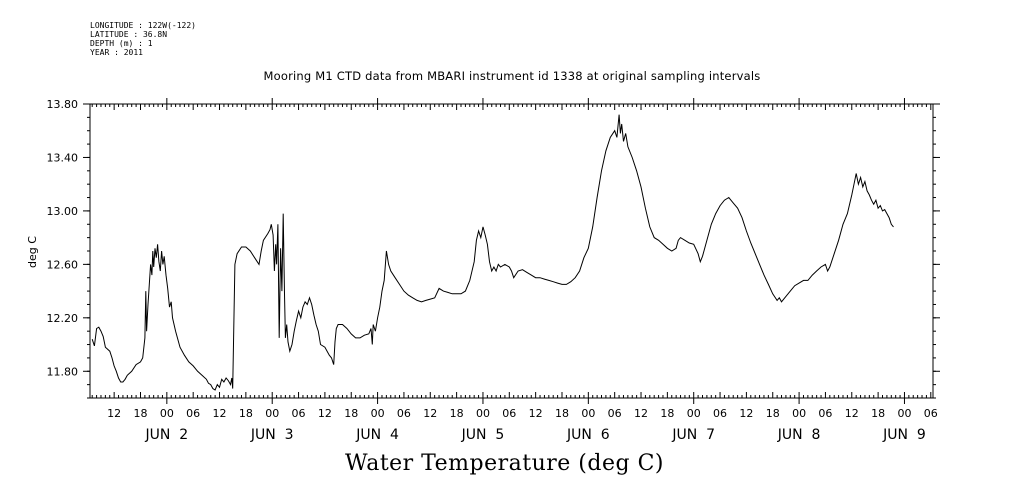 This screenshot has height=504, width=1009. What do you see at coordinates (32, 252) in the screenshot?
I see `y-axis-label: deg C` at bounding box center [32, 252].